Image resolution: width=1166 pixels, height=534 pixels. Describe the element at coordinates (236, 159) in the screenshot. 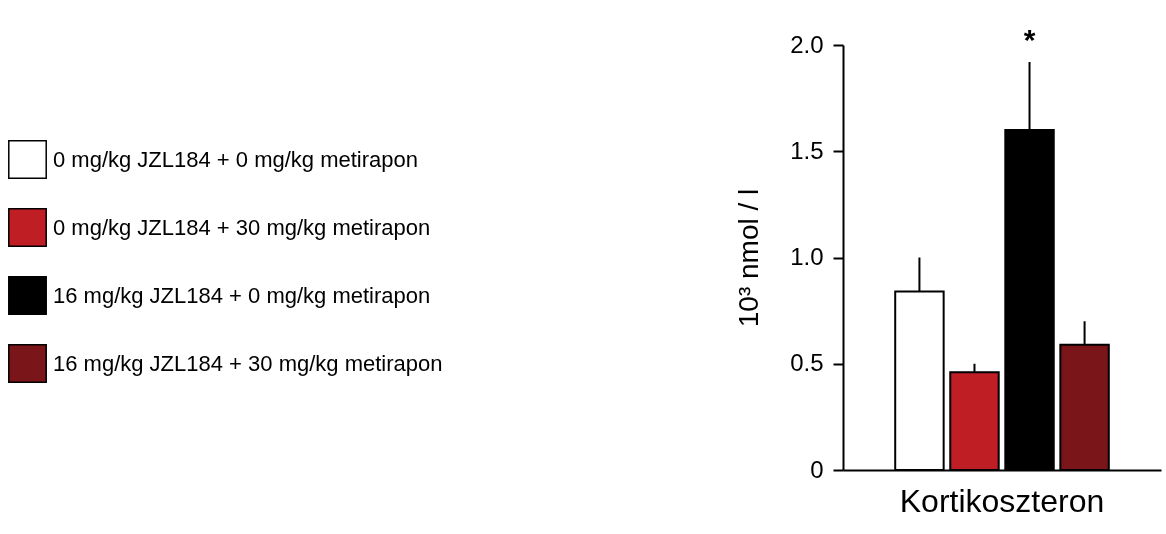

I see `legend-label: 0 mg/kg JZL184 + 0 mg/kg metirapon` at that location.